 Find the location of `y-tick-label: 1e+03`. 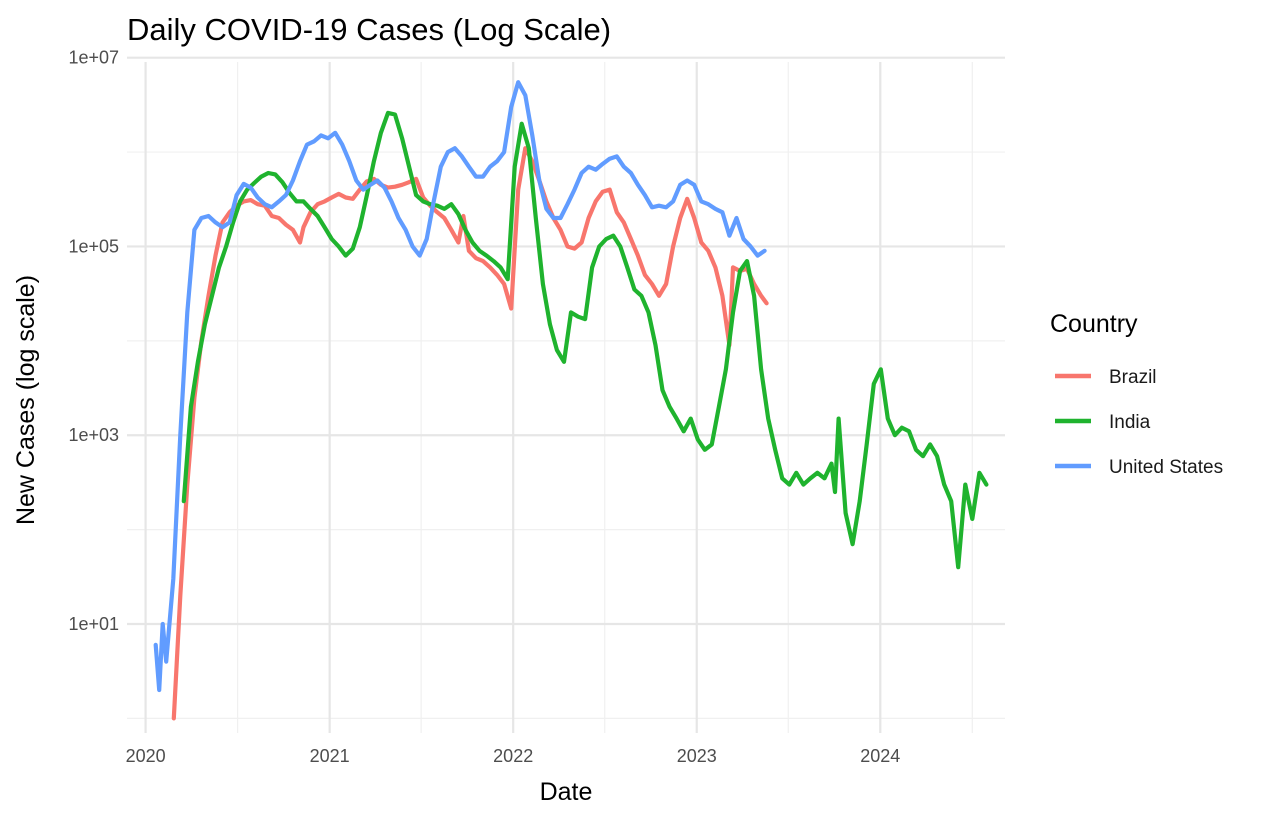

y-tick-label: 1e+03 is located at coordinates (93, 435).